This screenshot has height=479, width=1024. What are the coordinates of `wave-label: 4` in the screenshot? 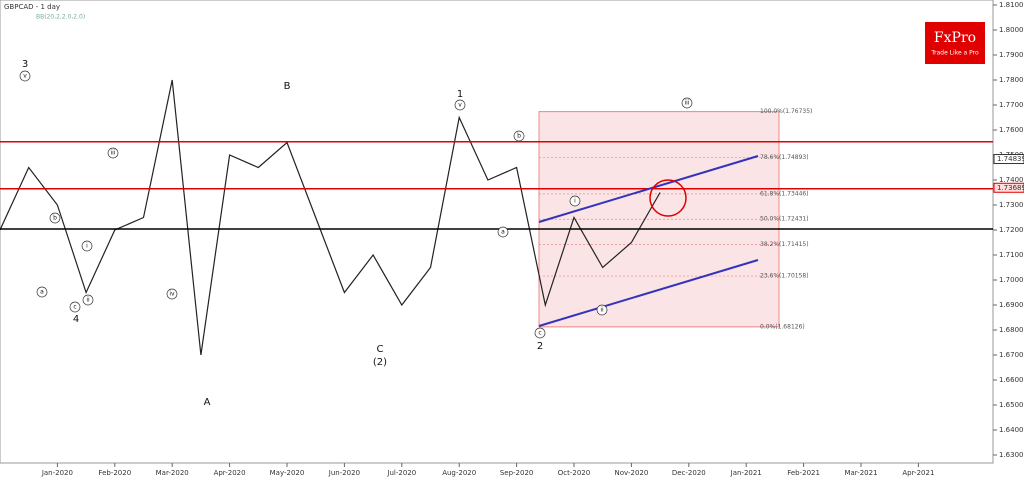 It's located at (76, 319).